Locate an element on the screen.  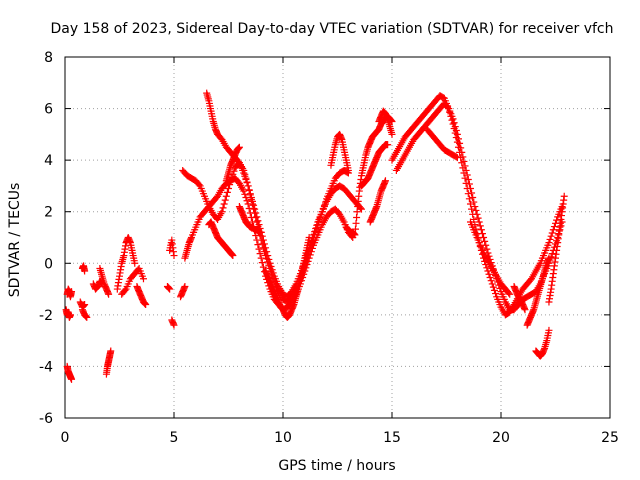
series-A is located at coordinates (69, 293).